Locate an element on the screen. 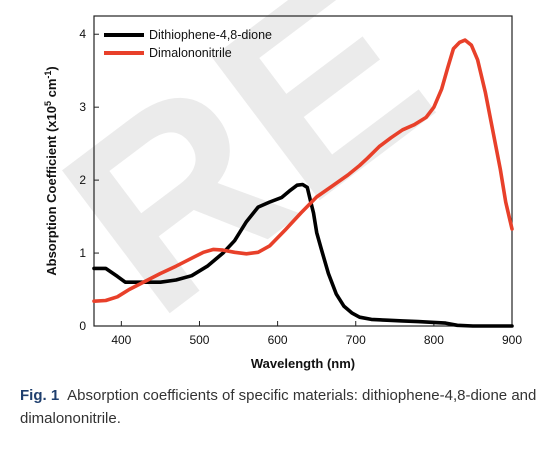  y-tick-label: 0 is located at coordinates (82, 326).